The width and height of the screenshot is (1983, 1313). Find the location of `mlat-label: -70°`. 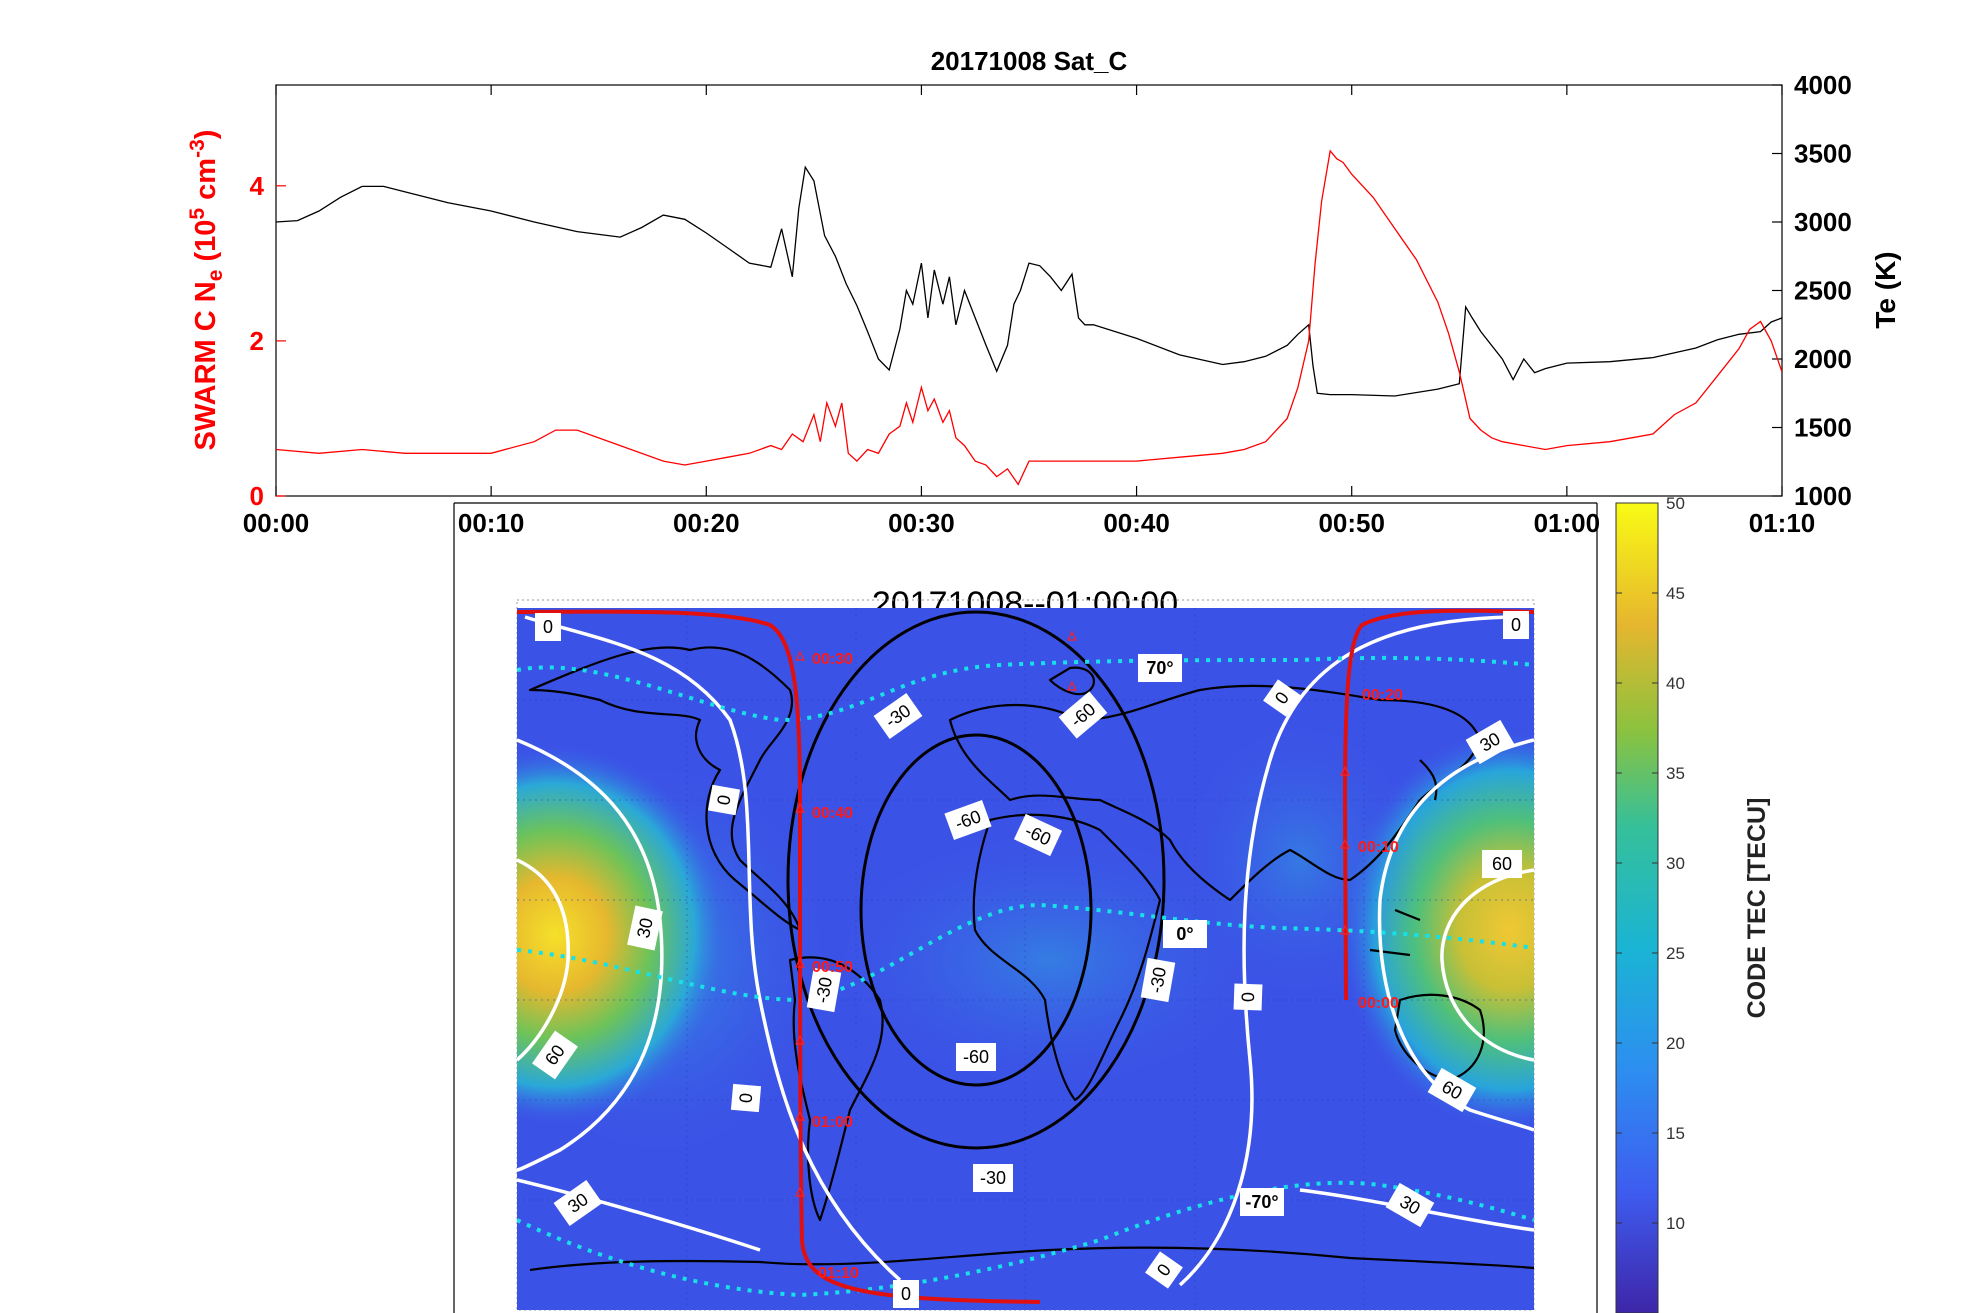

mlat-label: -70° is located at coordinates (1262, 1202).